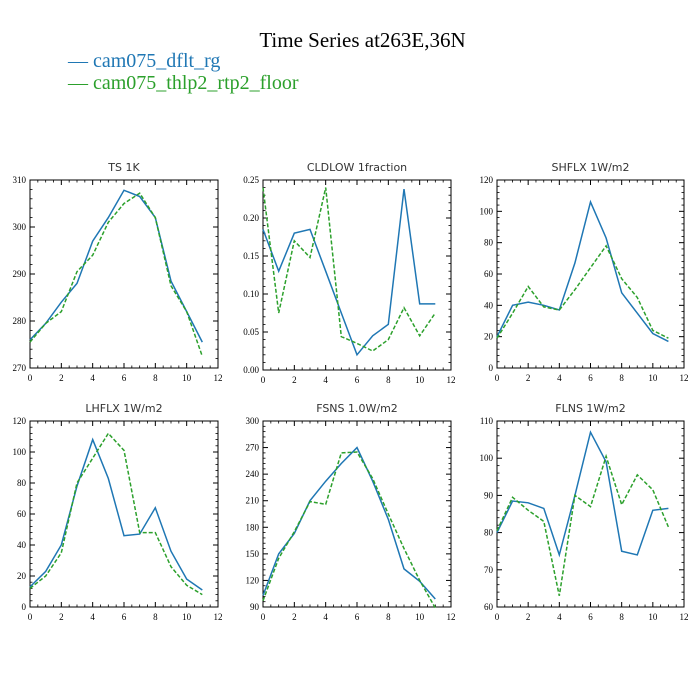  What do you see at coordinates (253, 474) in the screenshot?
I see `y-tick-label: 240` at bounding box center [253, 474].